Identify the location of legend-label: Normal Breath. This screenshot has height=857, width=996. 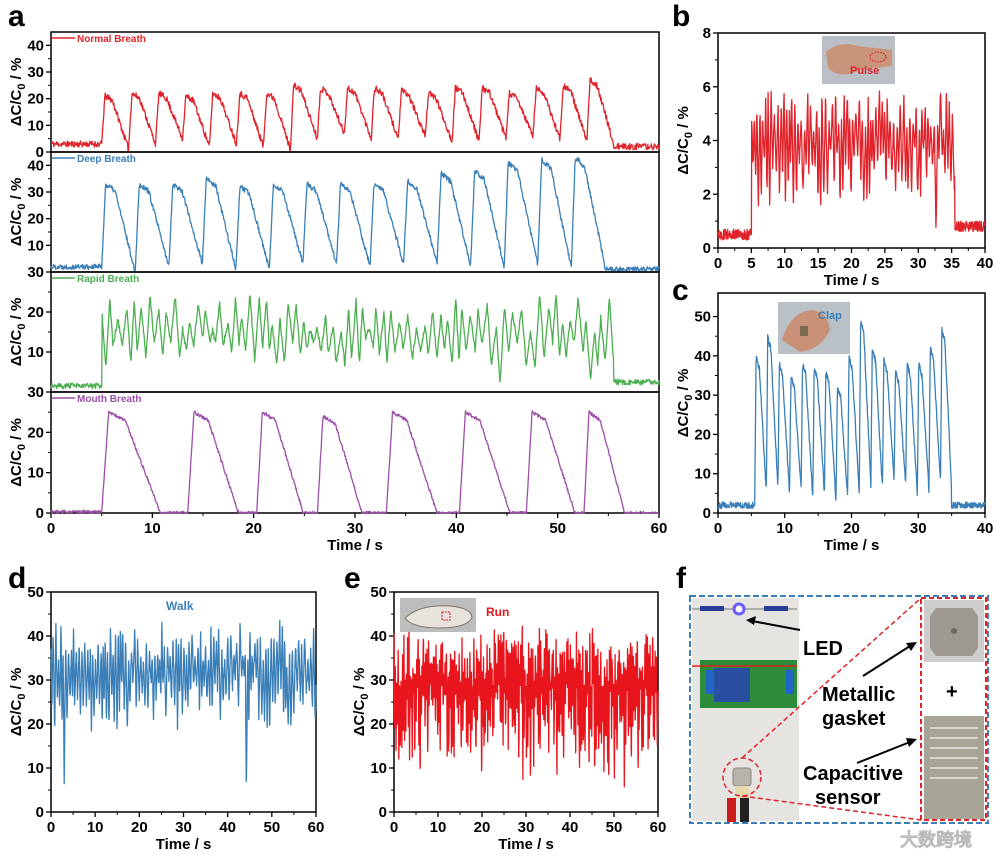
(111, 39).